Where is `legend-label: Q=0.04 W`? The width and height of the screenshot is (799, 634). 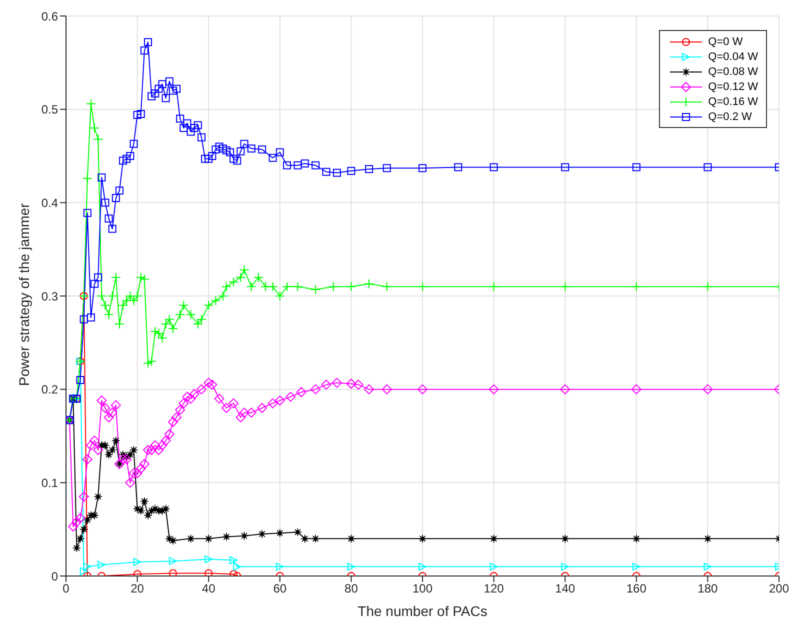
legend-label: Q=0.04 W is located at coordinates (733, 56).